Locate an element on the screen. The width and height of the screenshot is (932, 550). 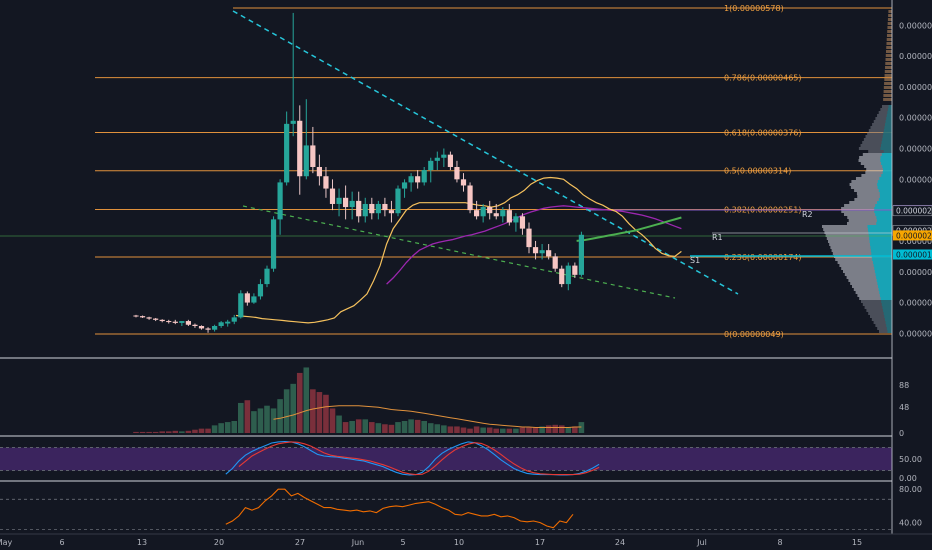
time-axis-label: 15 is located at coordinates (857, 542).